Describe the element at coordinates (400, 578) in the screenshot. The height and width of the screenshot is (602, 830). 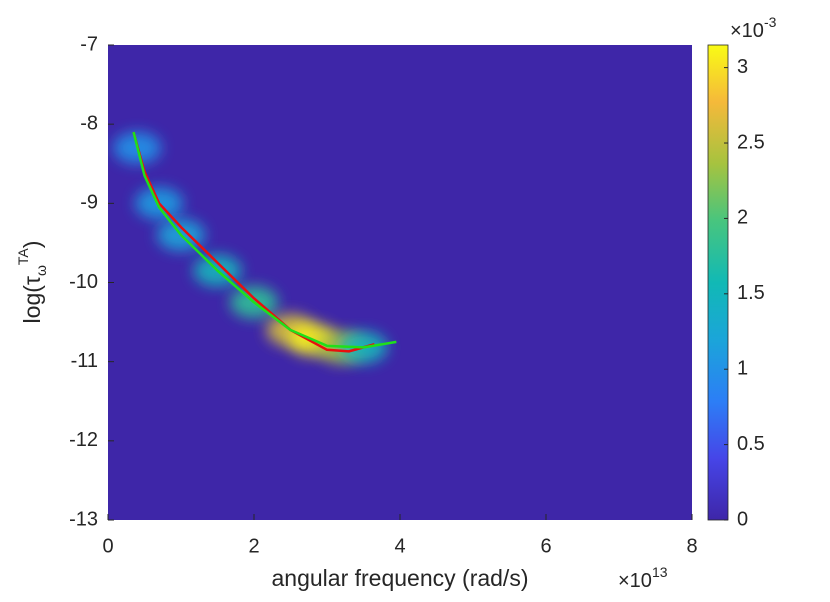
I see `x-axis-label: angular frequency (rad/s)` at that location.